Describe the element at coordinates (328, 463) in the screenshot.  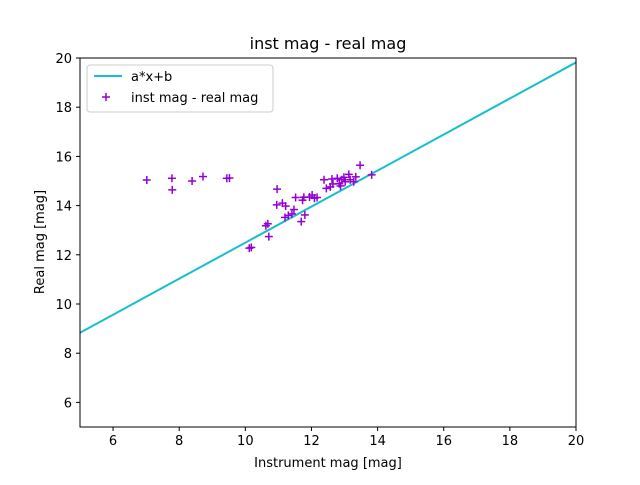
I see `x-axis-label: Instrument mag [mag]` at that location.